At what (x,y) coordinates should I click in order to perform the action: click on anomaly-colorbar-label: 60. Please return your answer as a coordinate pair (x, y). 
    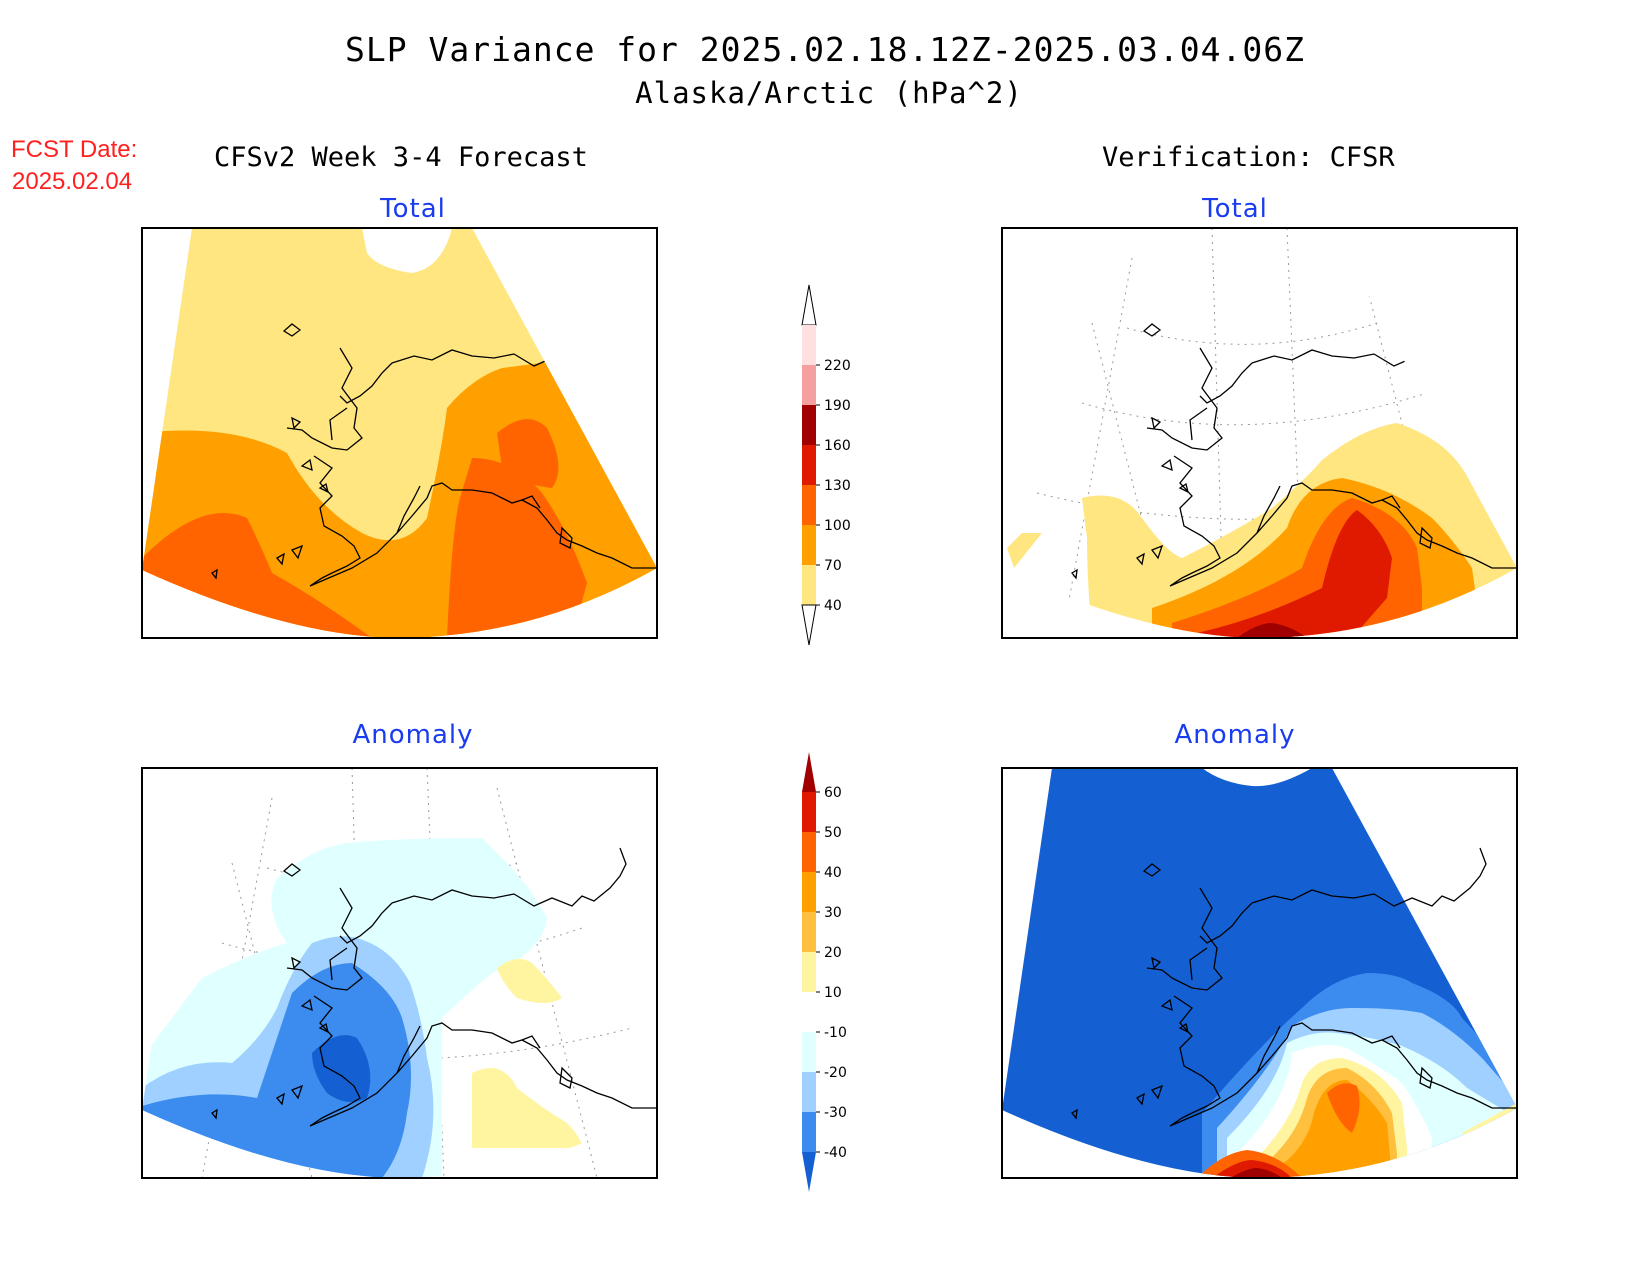
    Looking at the image, I should click on (833, 793).